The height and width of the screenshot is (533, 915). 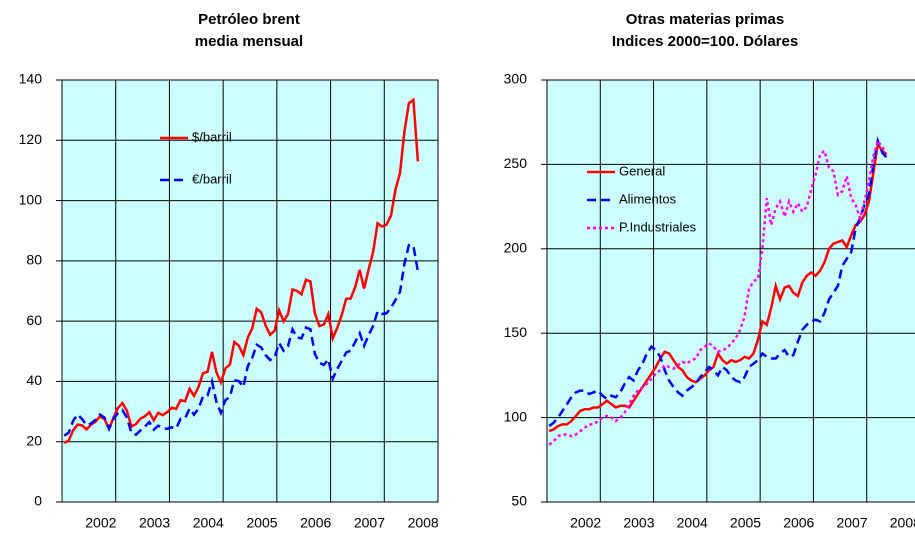 I want to click on legend-label: €/barril, so click(x=212, y=178).